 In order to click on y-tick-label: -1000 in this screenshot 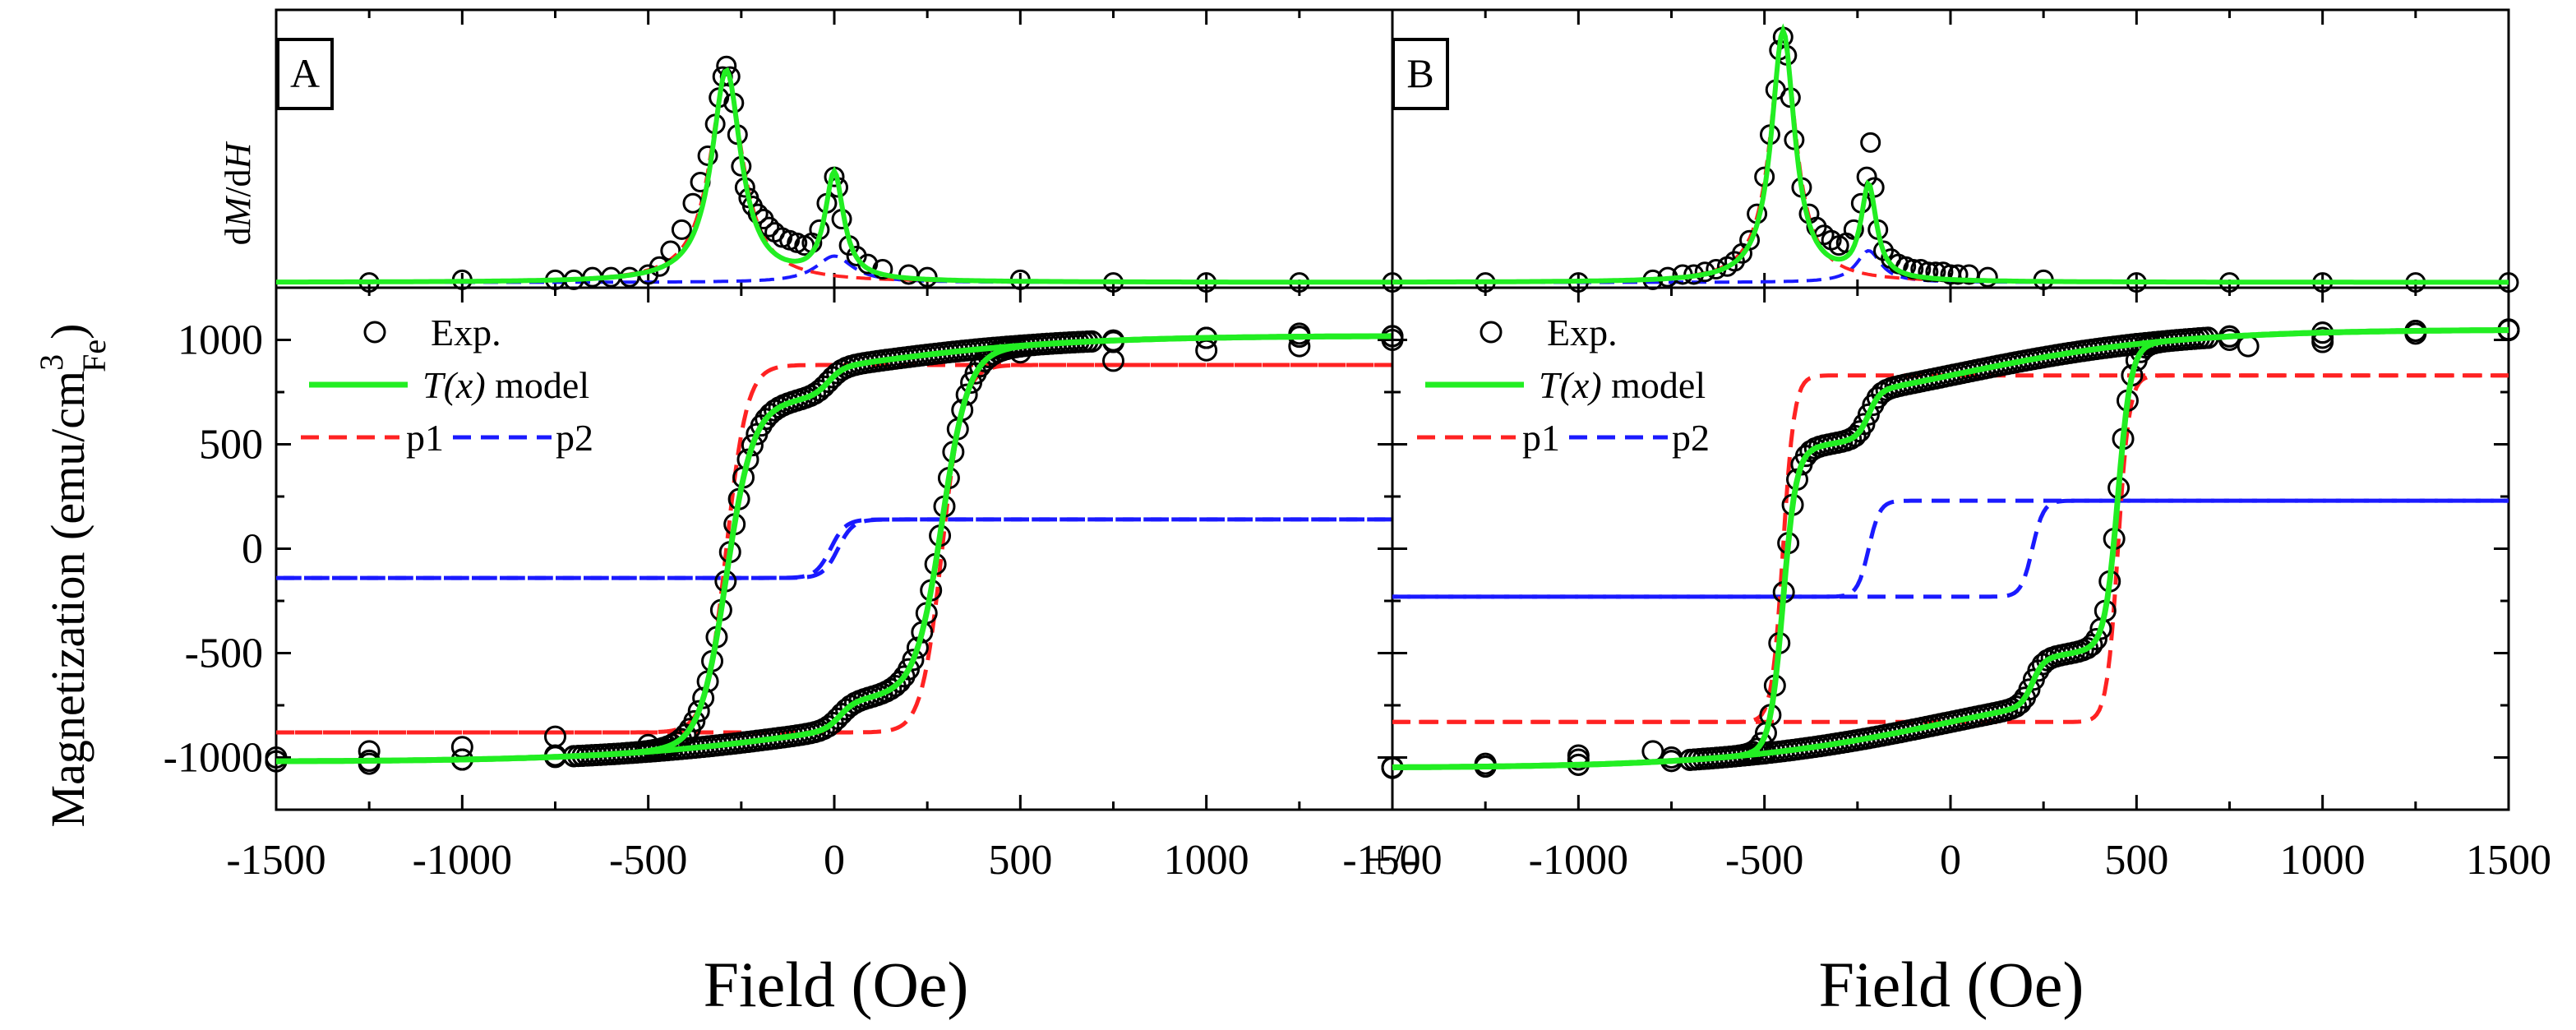, I will do `click(214, 758)`.